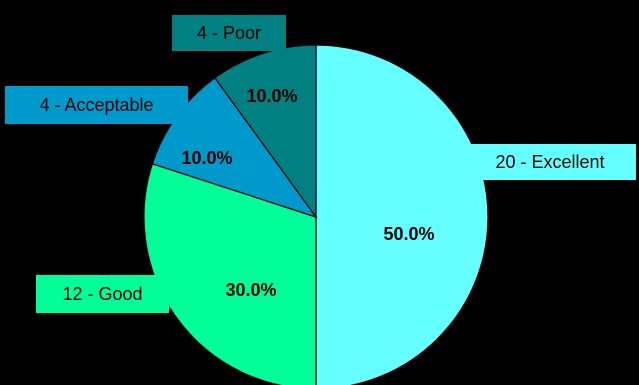  I want to click on category-label-text-4: 4 - Poor, so click(229, 33).